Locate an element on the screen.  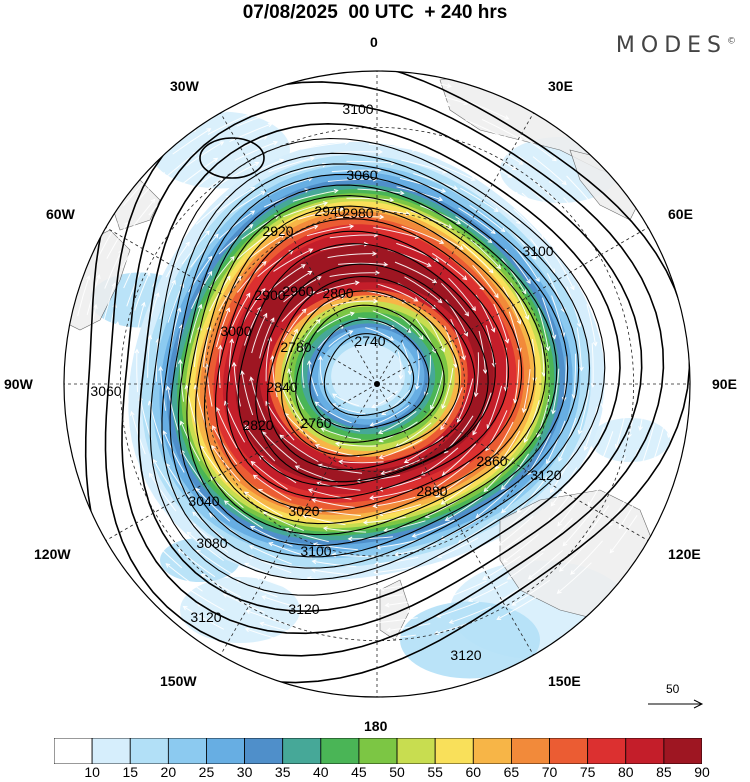
contour-label: 2920 is located at coordinates (277, 231).